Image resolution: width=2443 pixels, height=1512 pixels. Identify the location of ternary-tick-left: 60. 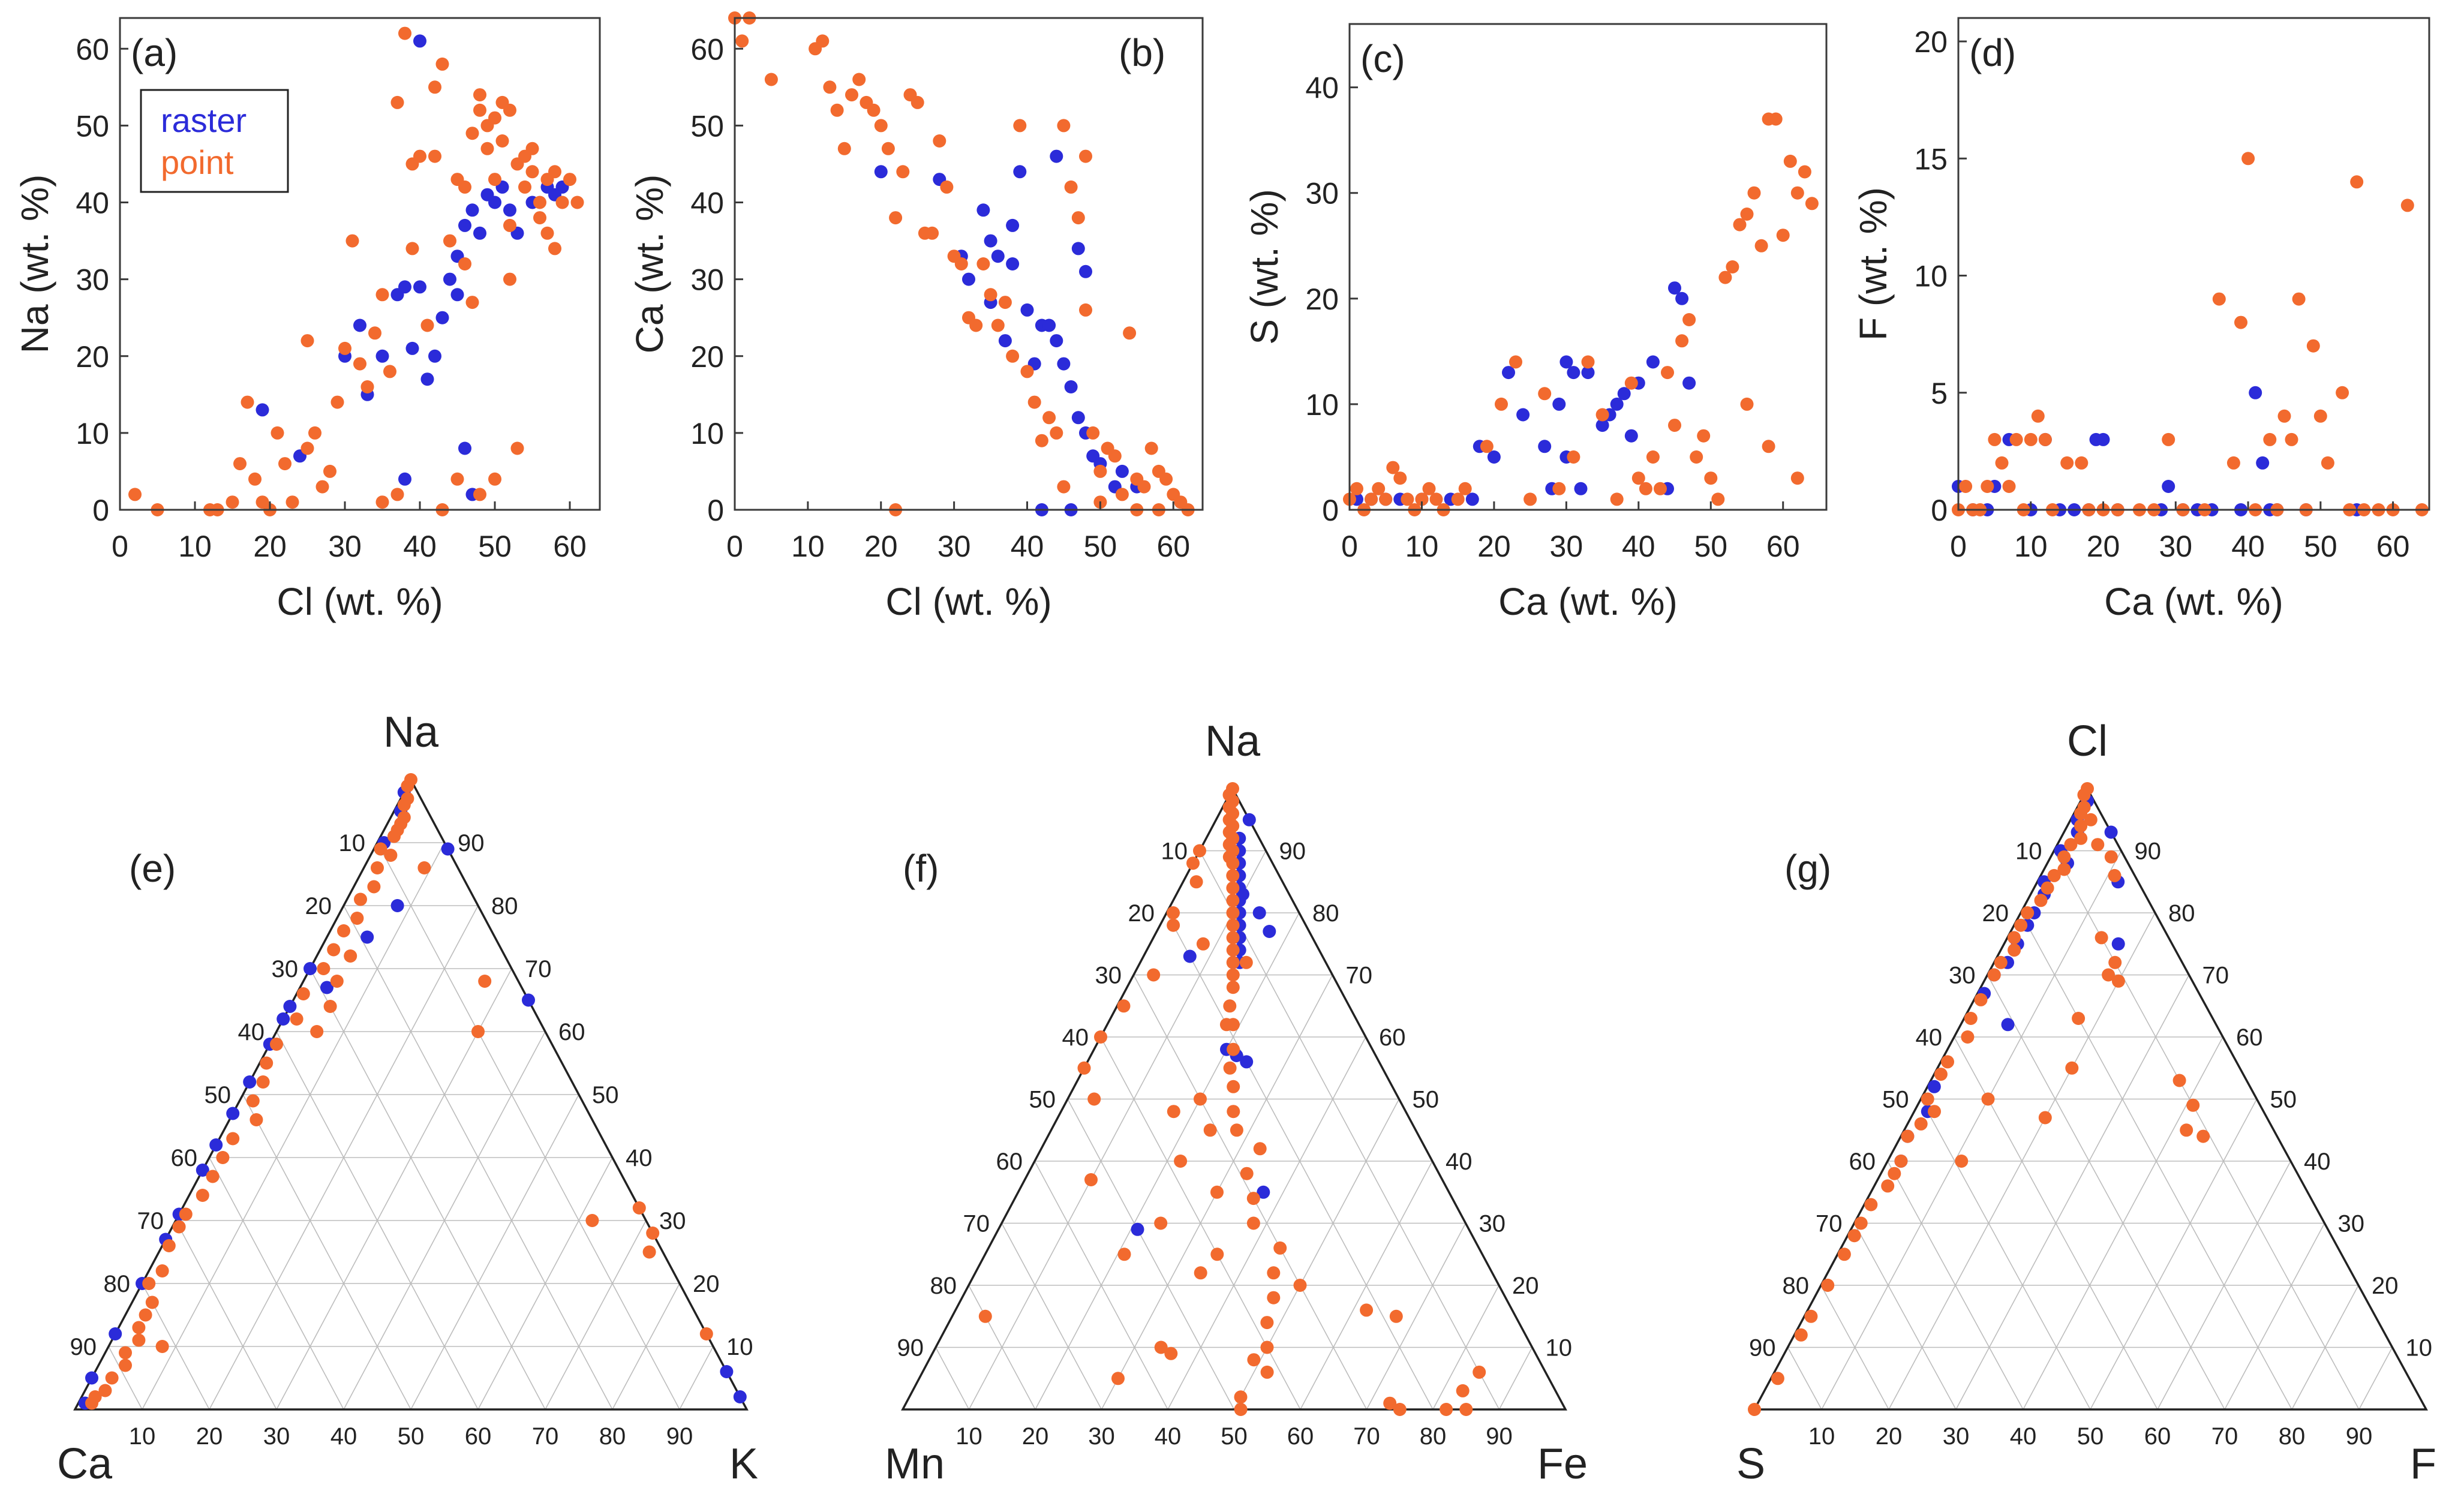
(184, 1158).